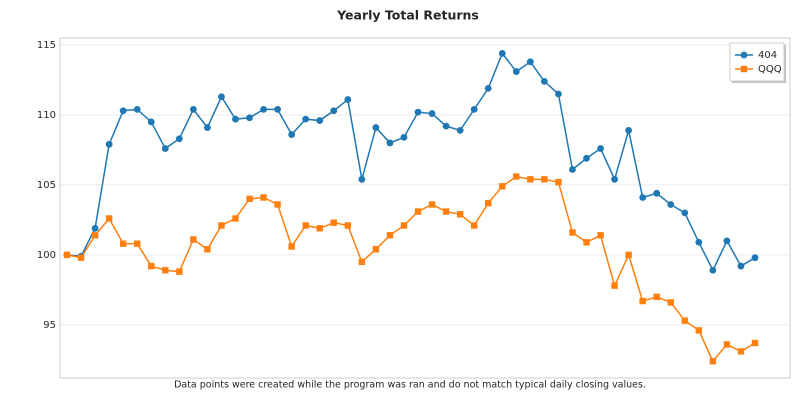 This screenshot has height=400, width=800. Describe the element at coordinates (767, 55) in the screenshot. I see `legend-label: 404` at that location.